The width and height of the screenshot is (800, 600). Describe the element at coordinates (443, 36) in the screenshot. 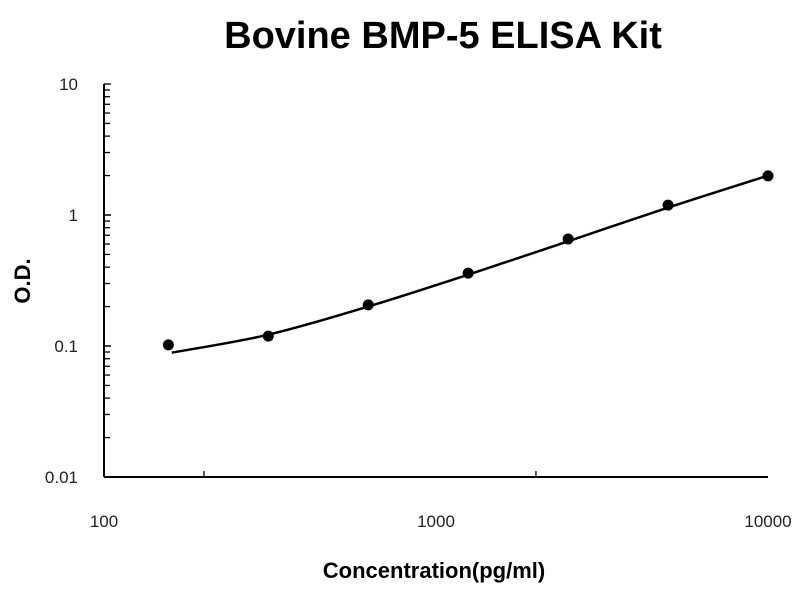

I see `chart-title: Bovine BMP-5 ELISA Kit` at that location.